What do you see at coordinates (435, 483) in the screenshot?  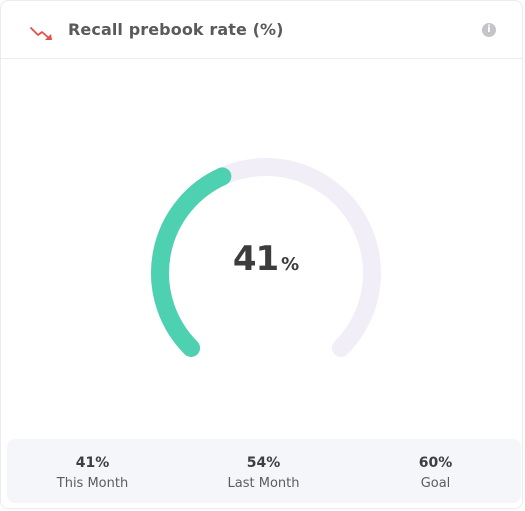 I see `stat-label: Goal` at bounding box center [435, 483].